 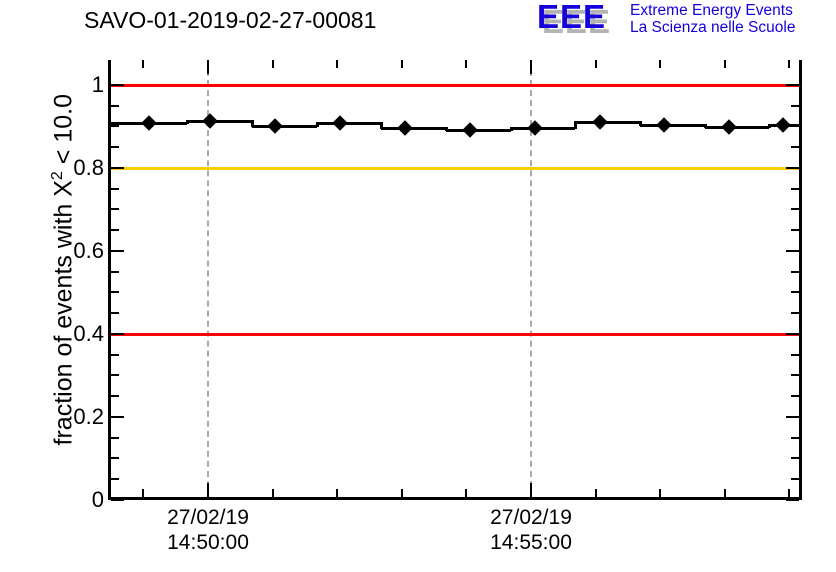 I want to click on lower-red-threshold, so click(x=455, y=334).